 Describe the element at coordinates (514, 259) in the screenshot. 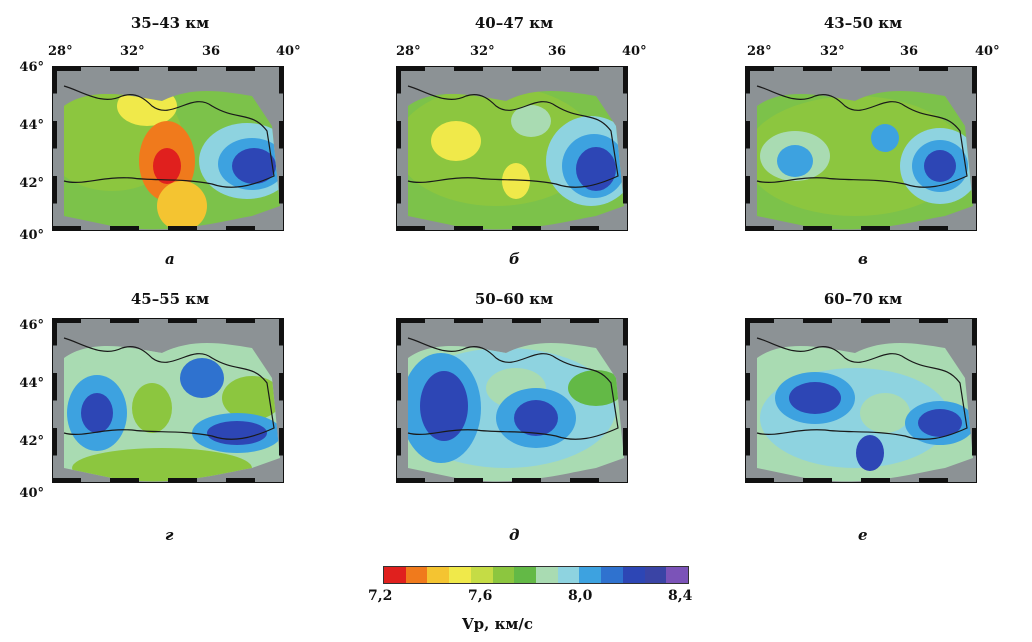

I see `panel-label: б` at that location.